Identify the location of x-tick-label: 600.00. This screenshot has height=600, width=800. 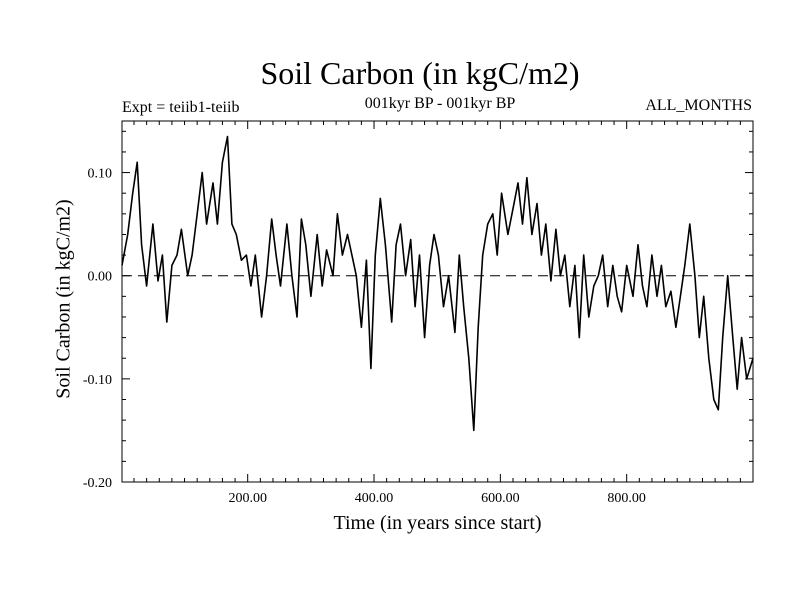
(500, 498).